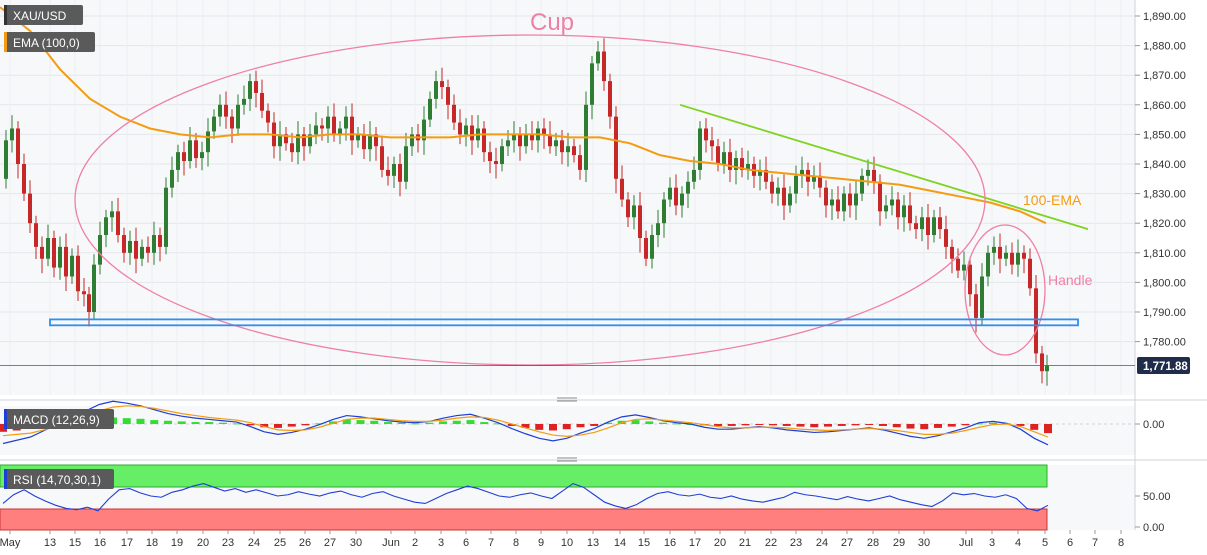  I want to click on x-tick-label: 3, so click(441, 543).